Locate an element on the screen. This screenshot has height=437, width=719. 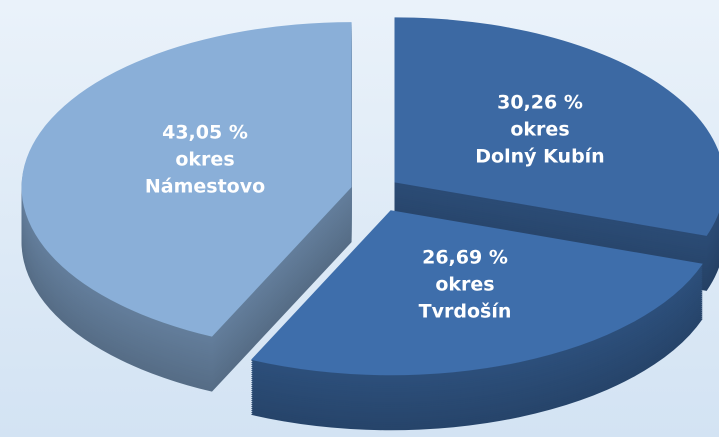
category-label: okres Námestovo is located at coordinates (205, 173).